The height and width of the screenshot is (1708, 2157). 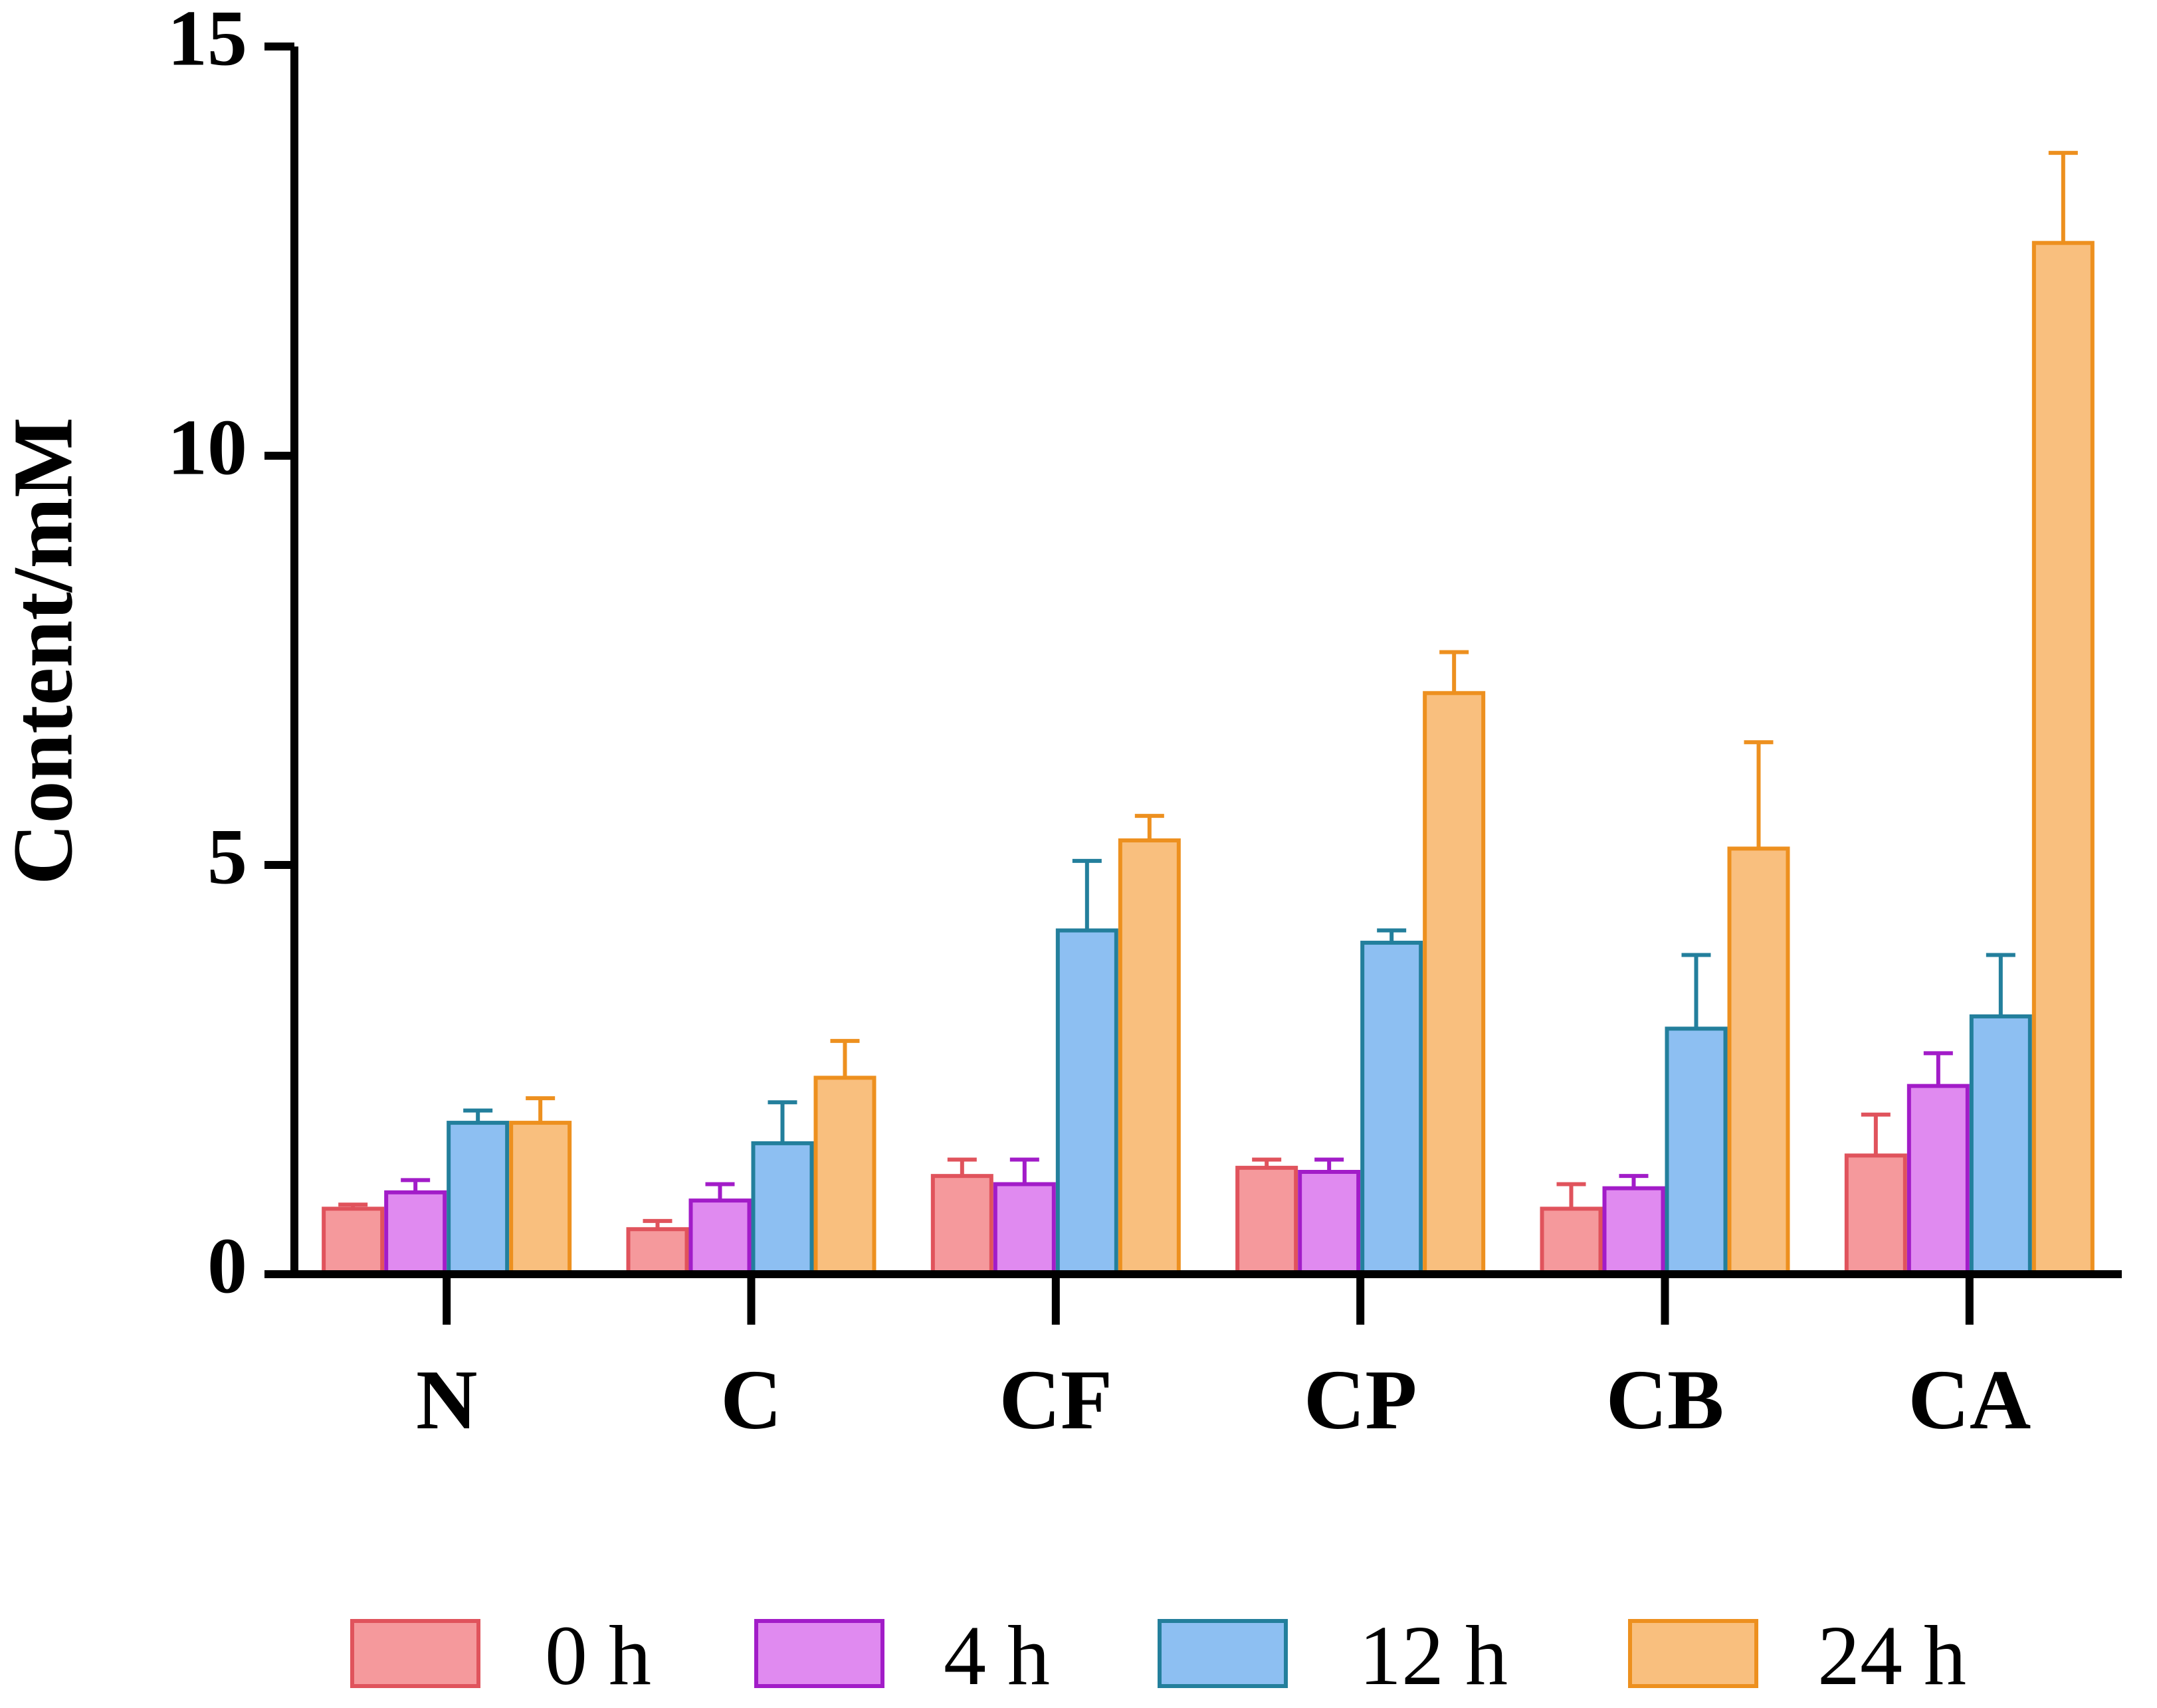 I want to click on legend: 0 h 4 h 12 h 24 h, so click(x=1158, y=1656).